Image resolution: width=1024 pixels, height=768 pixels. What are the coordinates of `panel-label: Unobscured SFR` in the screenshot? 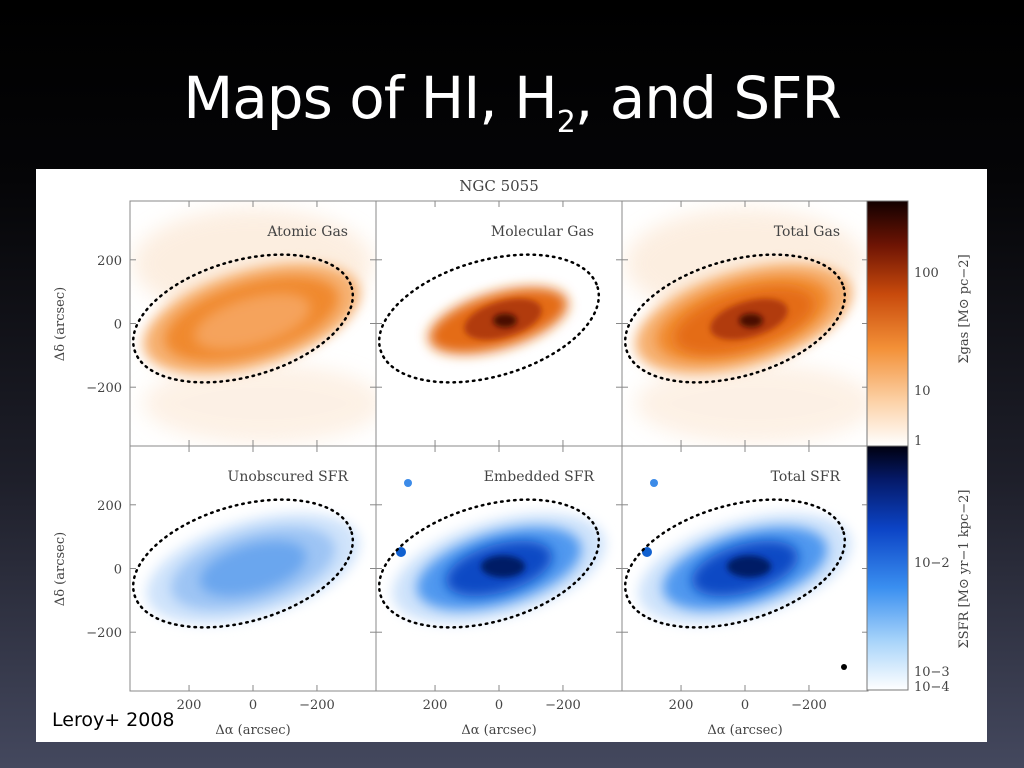 It's located at (288, 477).